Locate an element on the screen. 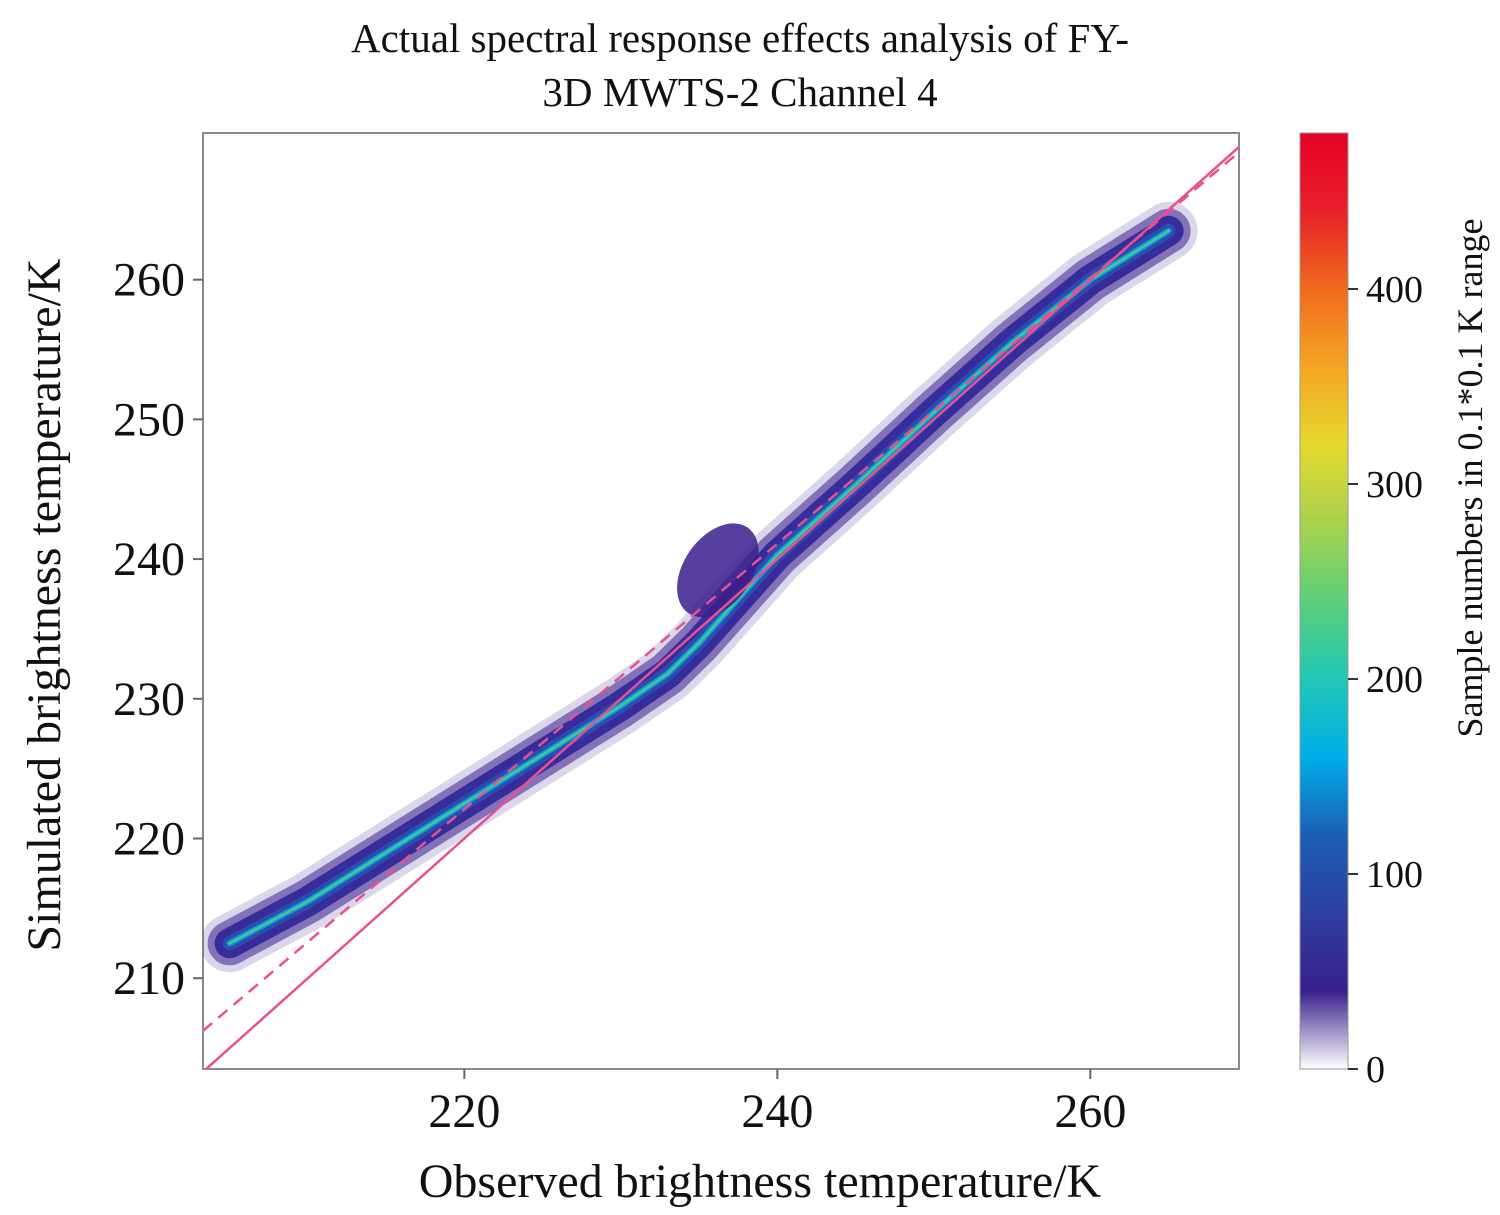 The image size is (1500, 1215). colorbar-tick-label: 0 is located at coordinates (1375, 1070).